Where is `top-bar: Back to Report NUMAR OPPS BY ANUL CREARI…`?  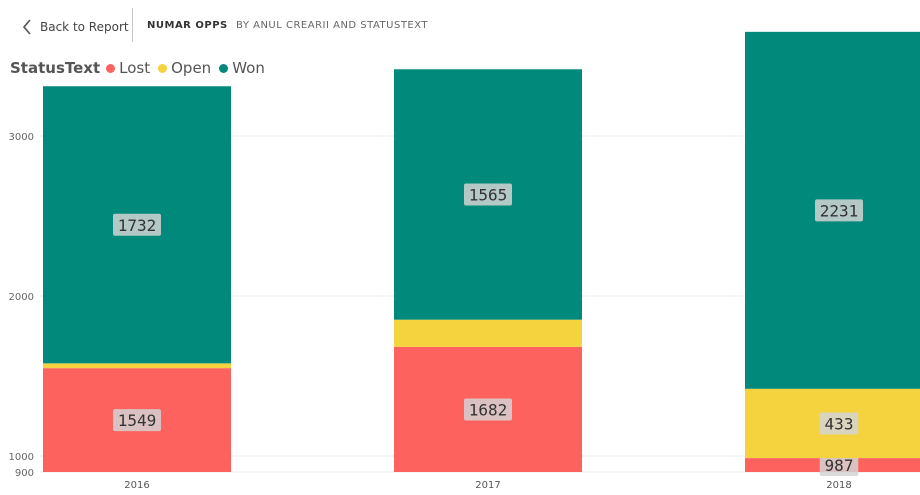 top-bar: Back to Report NUMAR OPPS BY ANUL CREARI… is located at coordinates (460, 25).